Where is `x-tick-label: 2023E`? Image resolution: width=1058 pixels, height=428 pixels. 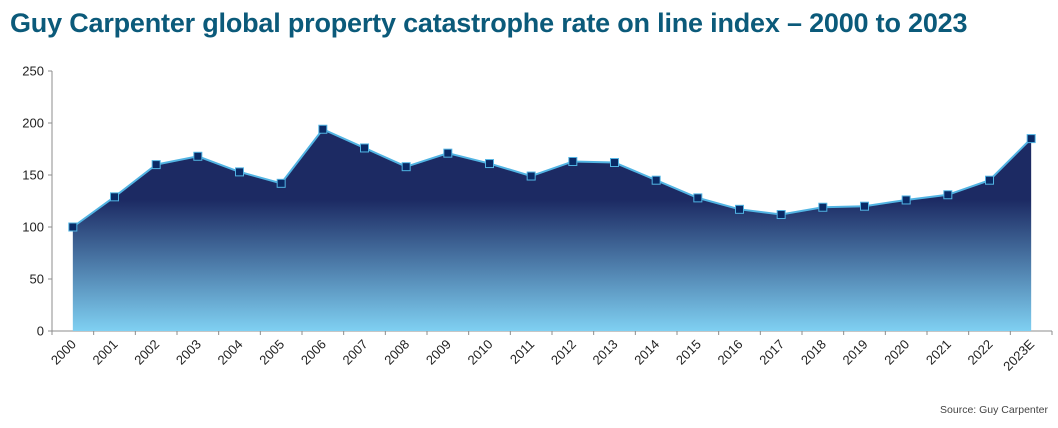
x-tick-label: 2023E is located at coordinates (1018, 354).